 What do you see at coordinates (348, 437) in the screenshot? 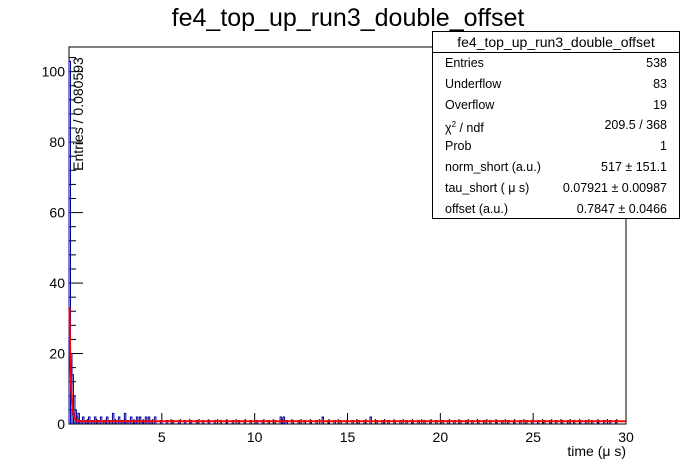
I see `x-tick-label: 15` at bounding box center [348, 437].